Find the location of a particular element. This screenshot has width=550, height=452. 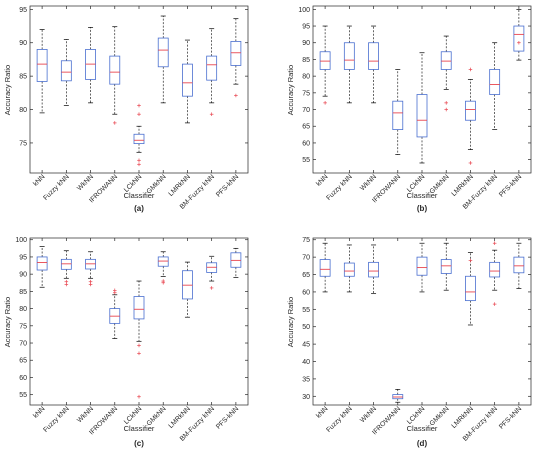

panel-label: (b) is located at coordinates (422, 208).